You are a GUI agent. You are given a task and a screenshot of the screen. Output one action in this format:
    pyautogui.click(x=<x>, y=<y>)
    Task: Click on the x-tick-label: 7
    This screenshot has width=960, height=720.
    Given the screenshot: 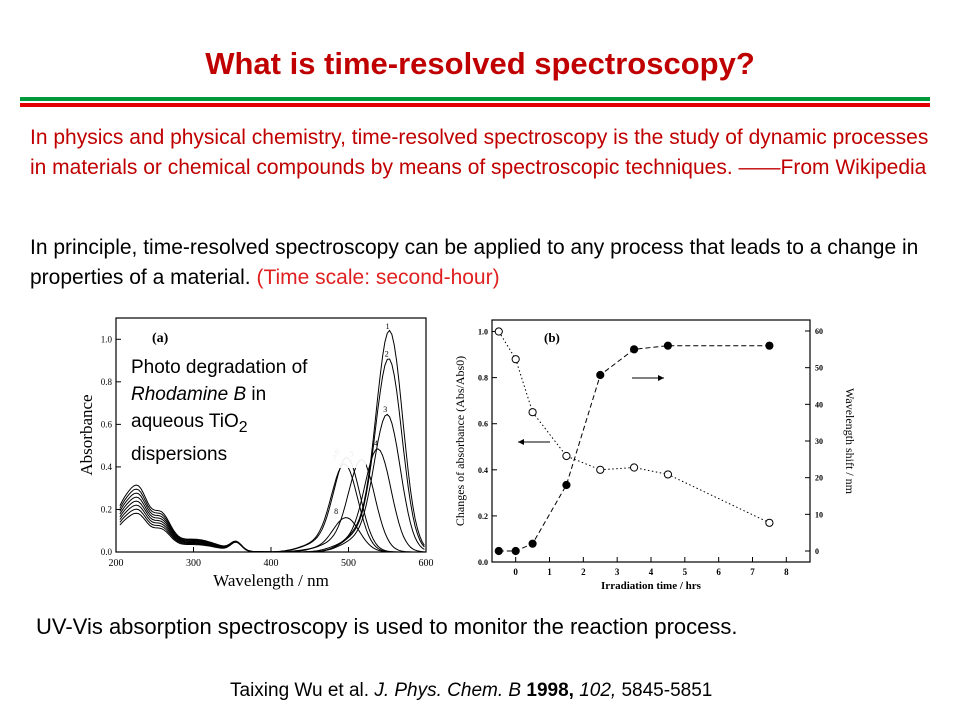 What is the action you would take?
    pyautogui.click(x=752, y=572)
    